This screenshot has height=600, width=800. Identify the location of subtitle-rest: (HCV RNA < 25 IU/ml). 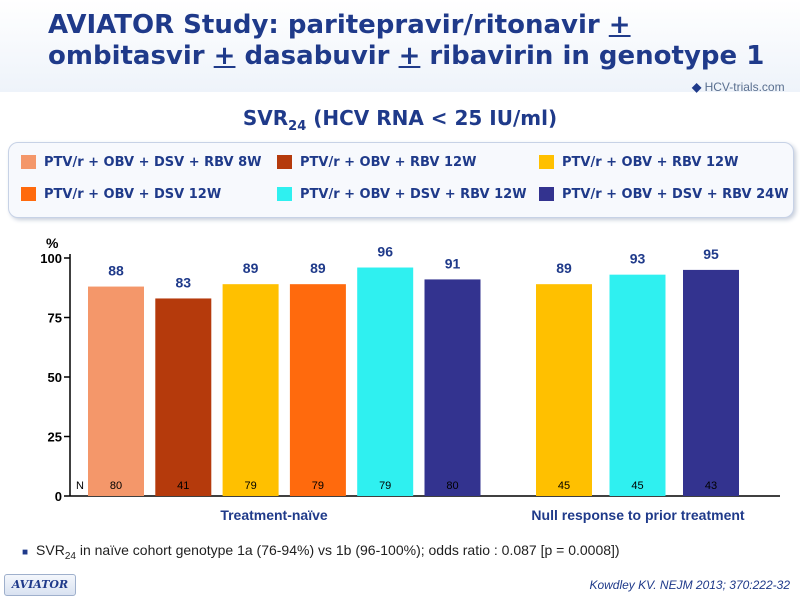
(432, 118).